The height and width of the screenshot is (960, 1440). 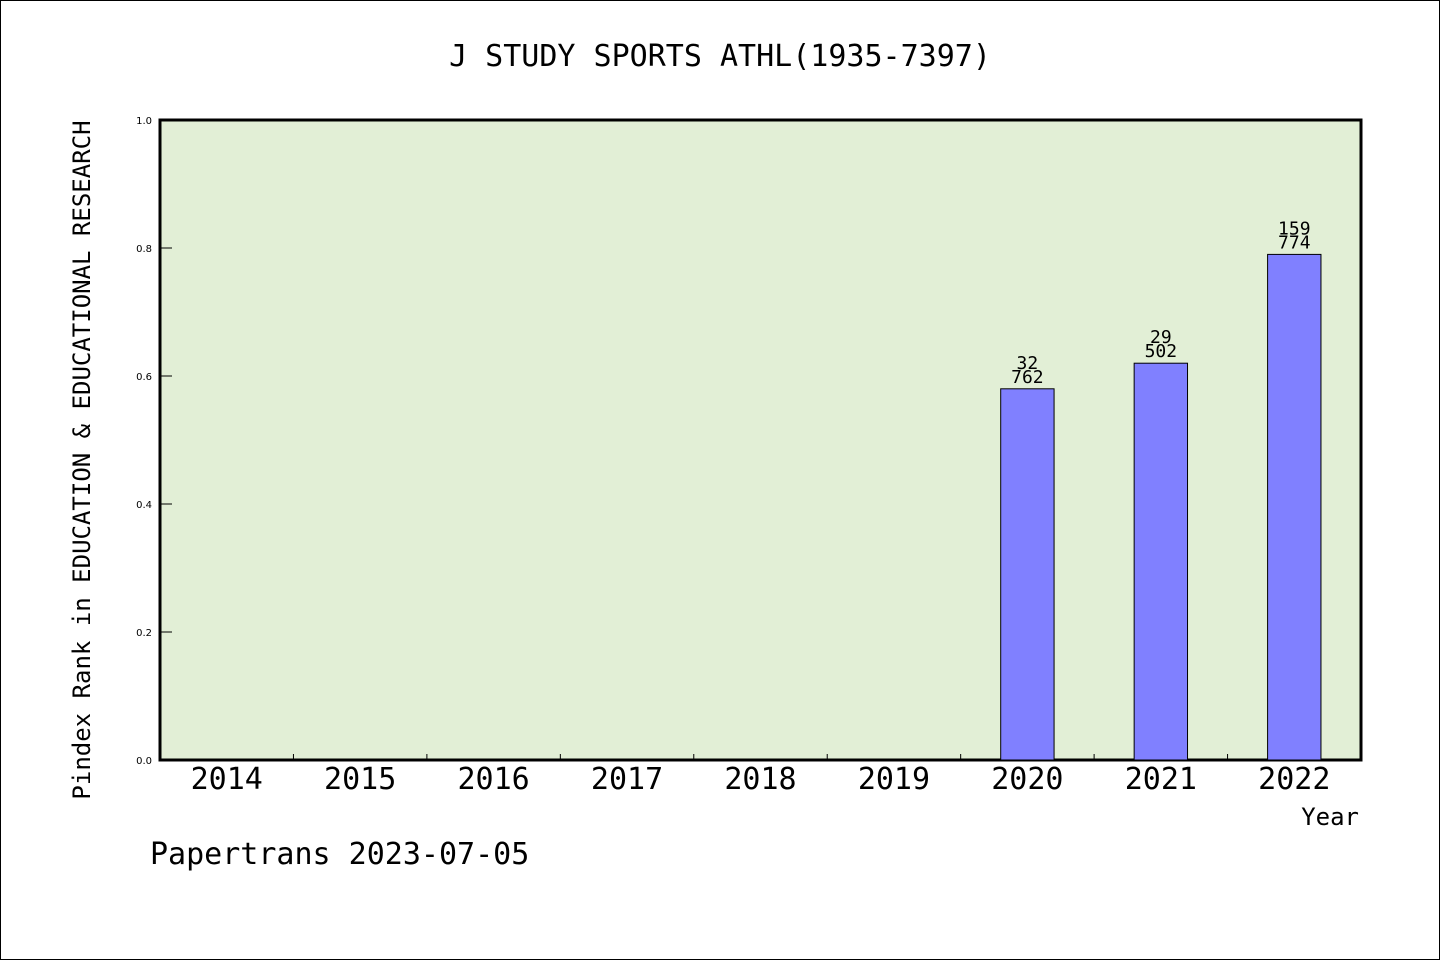 What do you see at coordinates (1161, 561) in the screenshot?
I see `bar-2021` at bounding box center [1161, 561].